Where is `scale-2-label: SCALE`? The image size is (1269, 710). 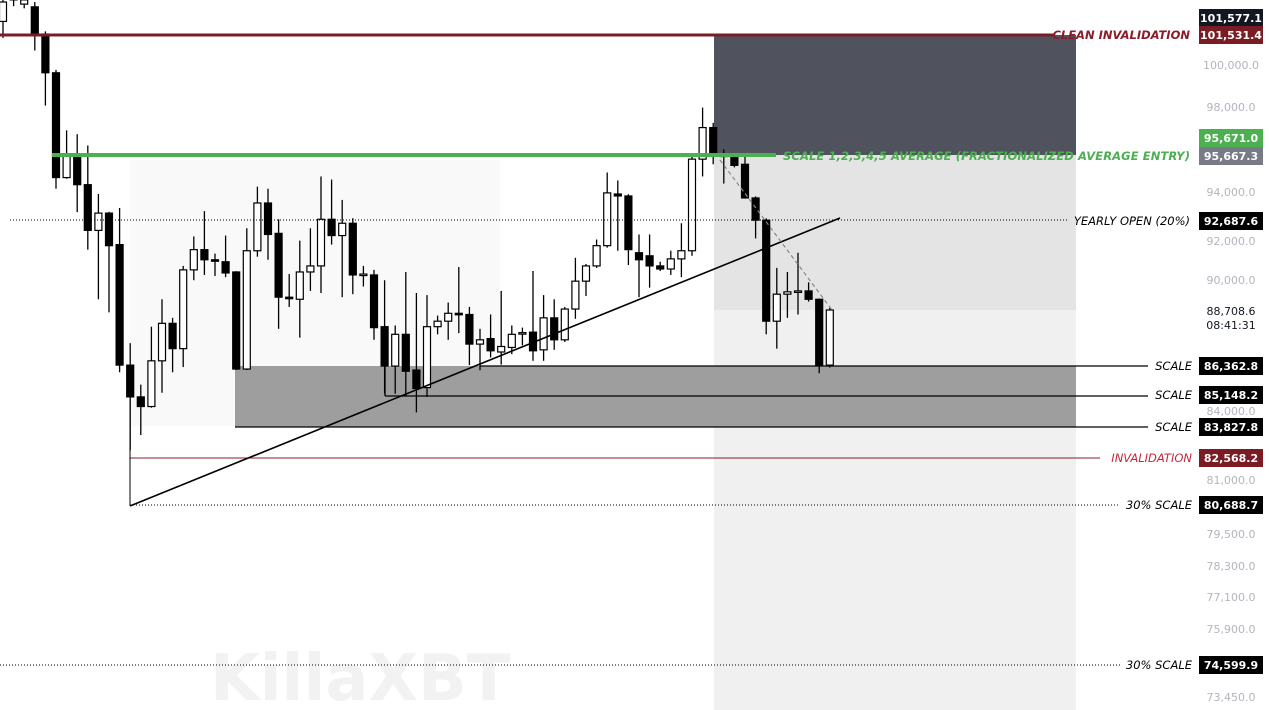
scale-2-label: SCALE is located at coordinates (1174, 395).